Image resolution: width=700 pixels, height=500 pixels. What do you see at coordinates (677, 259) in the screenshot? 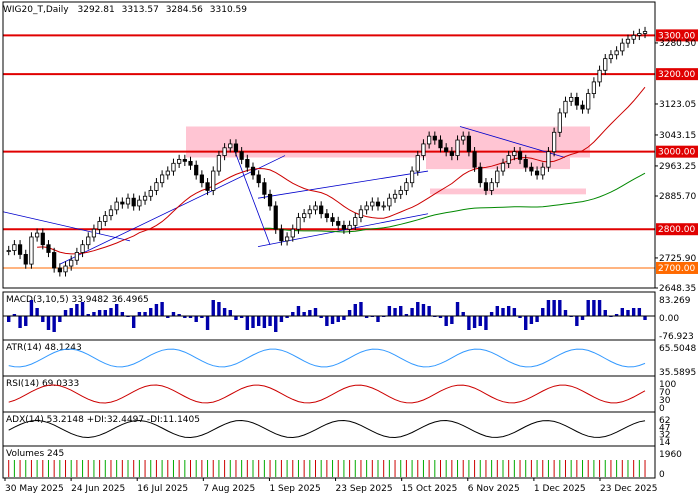
I see `y-tick-label: 2725.90` at bounding box center [677, 259].